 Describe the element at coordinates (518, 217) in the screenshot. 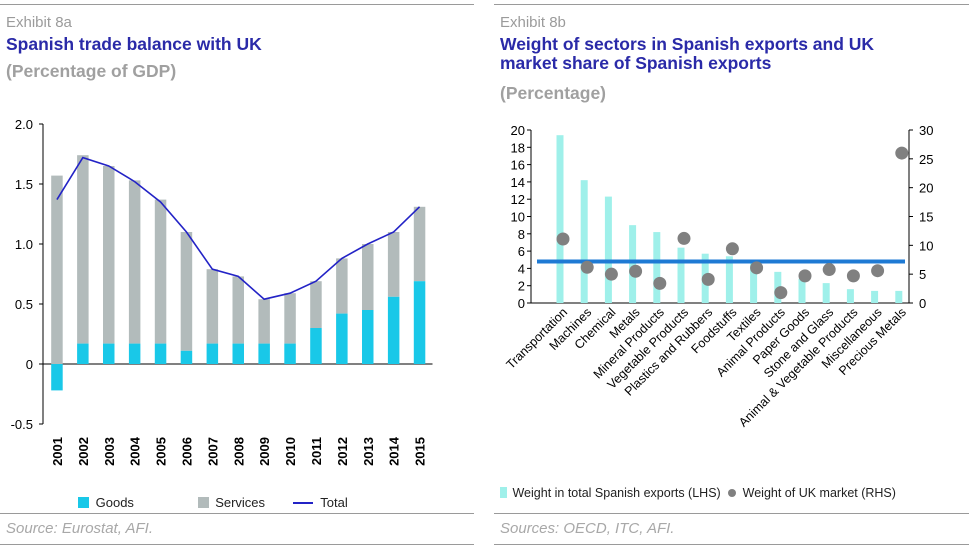

I see `y-tick-label-left: 10` at that location.